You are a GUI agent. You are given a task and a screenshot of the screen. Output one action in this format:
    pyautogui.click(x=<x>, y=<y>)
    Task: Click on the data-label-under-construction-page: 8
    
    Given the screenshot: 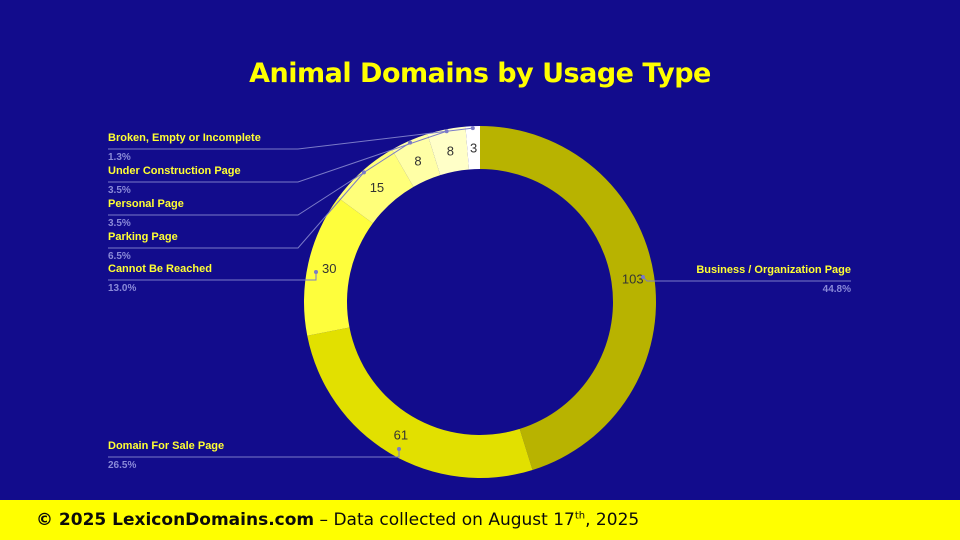 What is the action you would take?
    pyautogui.click(x=450, y=150)
    